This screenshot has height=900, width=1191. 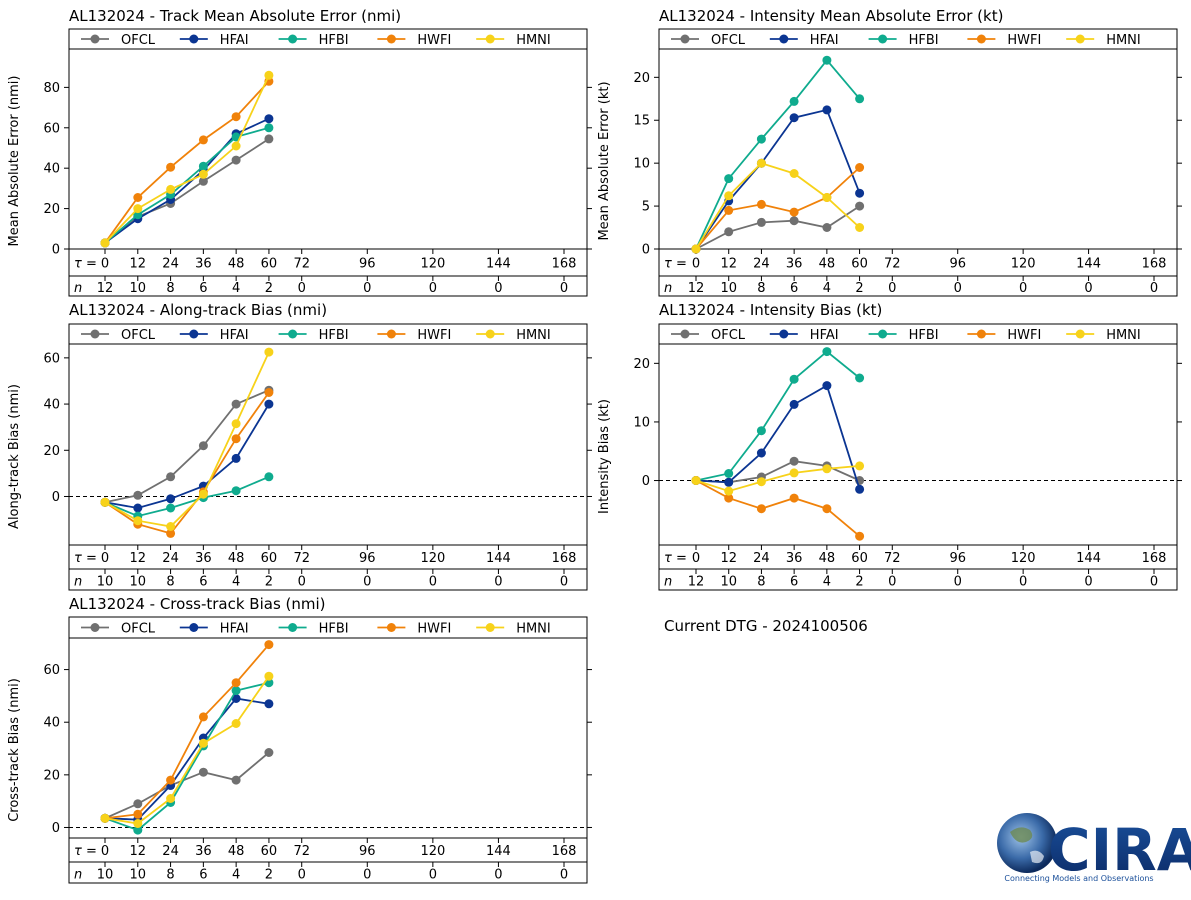 What do you see at coordinates (1119, 850) in the screenshot?
I see `logo-lettering: CIRA` at bounding box center [1119, 850].